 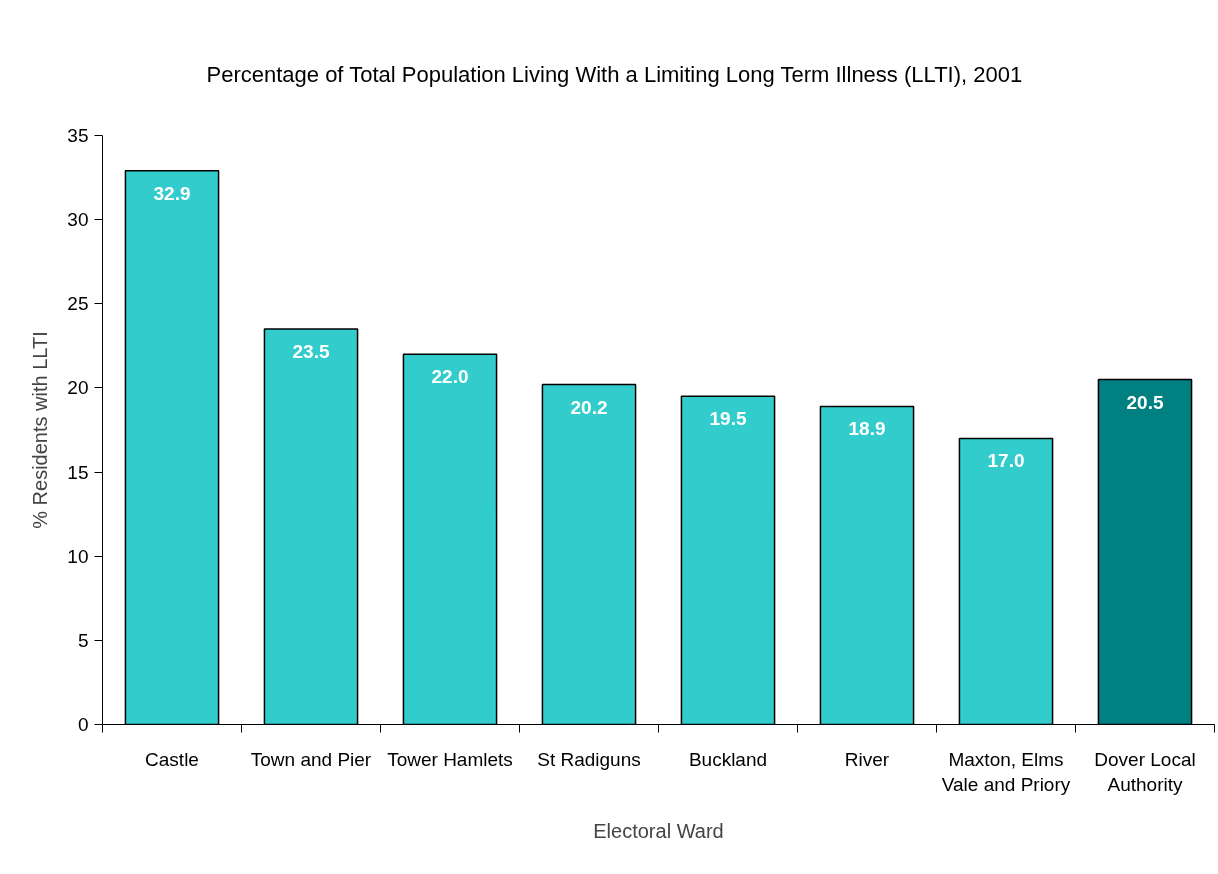 I want to click on data-label: 17.0, so click(x=1006, y=461).